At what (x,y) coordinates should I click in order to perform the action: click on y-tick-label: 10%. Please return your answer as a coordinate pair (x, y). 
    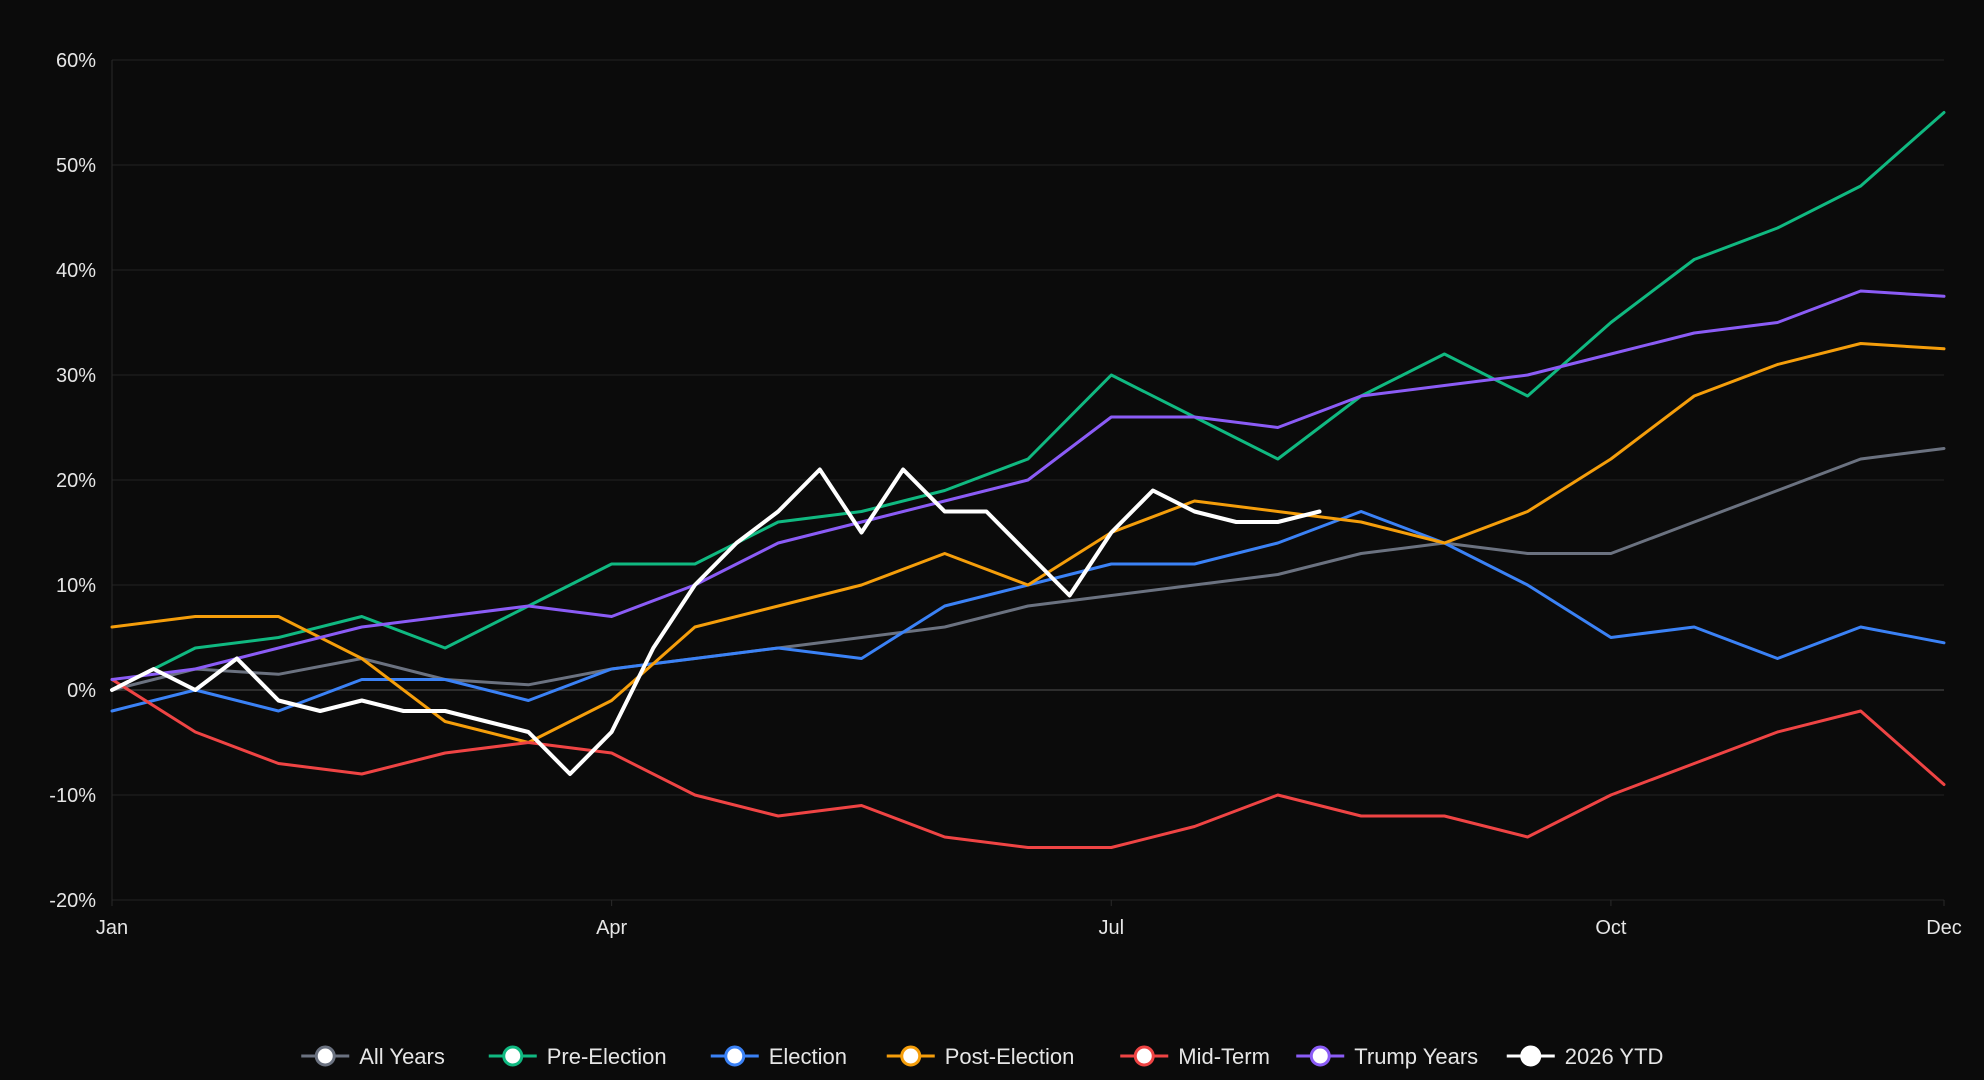
    Looking at the image, I should click on (76, 586).